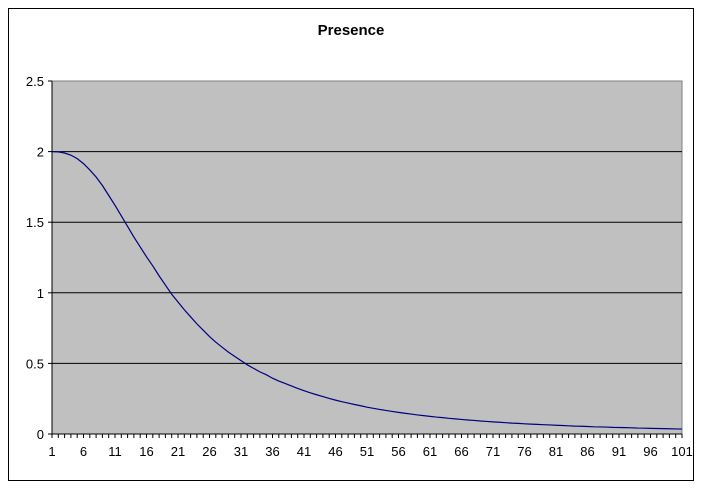 Image resolution: width=702 pixels, height=489 pixels. What do you see at coordinates (682, 451) in the screenshot?
I see `x-tick-label: 101` at bounding box center [682, 451].